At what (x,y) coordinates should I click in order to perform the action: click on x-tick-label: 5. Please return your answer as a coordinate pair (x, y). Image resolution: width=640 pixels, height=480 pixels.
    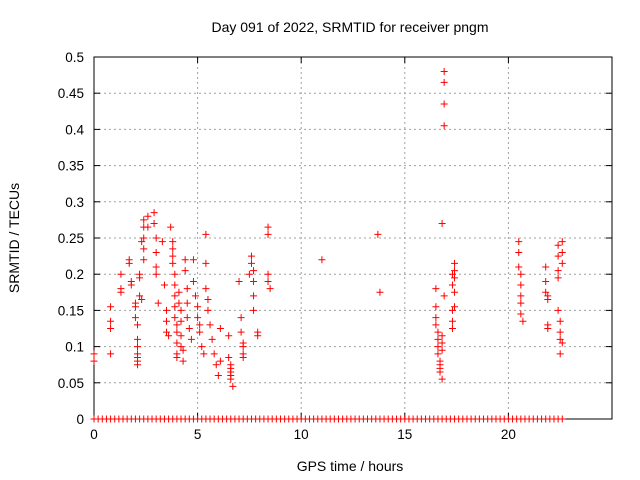
    Looking at the image, I should click on (198, 434).